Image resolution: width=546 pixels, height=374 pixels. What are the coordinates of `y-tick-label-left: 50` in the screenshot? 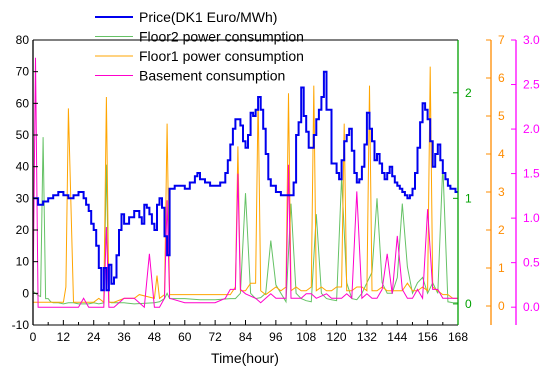 It's located at (23, 135).